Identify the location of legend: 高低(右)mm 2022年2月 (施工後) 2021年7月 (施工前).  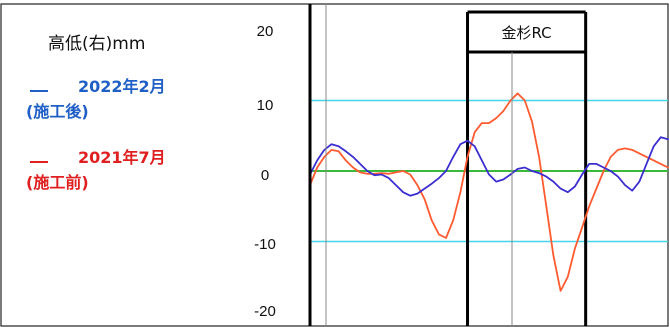
(96, 113).